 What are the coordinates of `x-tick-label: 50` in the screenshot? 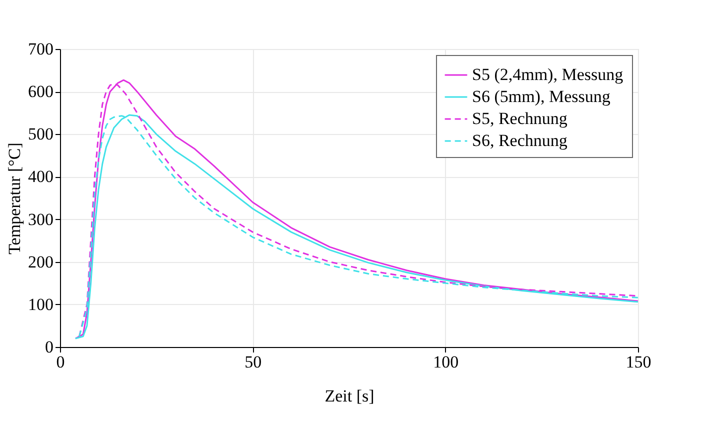 It's located at (253, 362).